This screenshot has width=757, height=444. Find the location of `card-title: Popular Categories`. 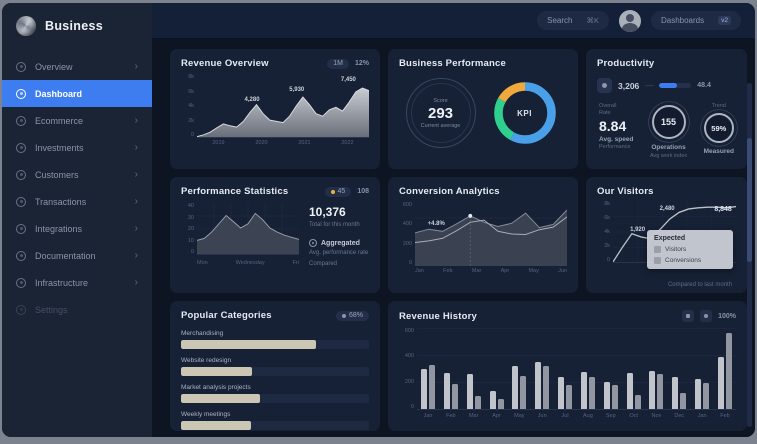

card-title: Popular Categories is located at coordinates (226, 315).